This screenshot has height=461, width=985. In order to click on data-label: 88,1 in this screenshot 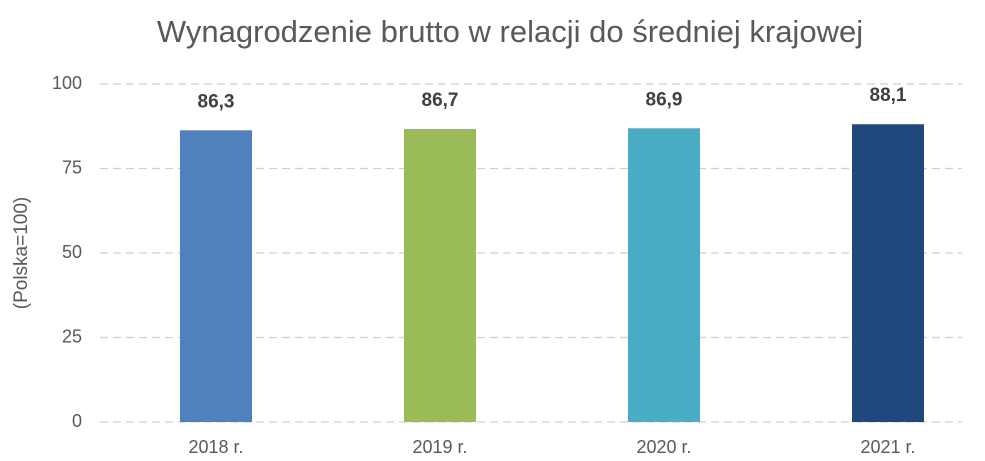, I will do `click(888, 95)`.